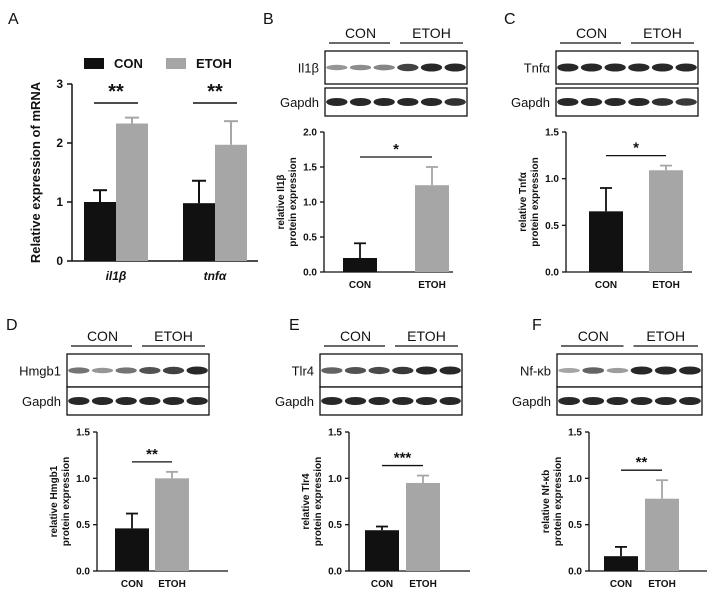  Describe the element at coordinates (12, 325) in the screenshot. I see `panel-letter: D` at that location.